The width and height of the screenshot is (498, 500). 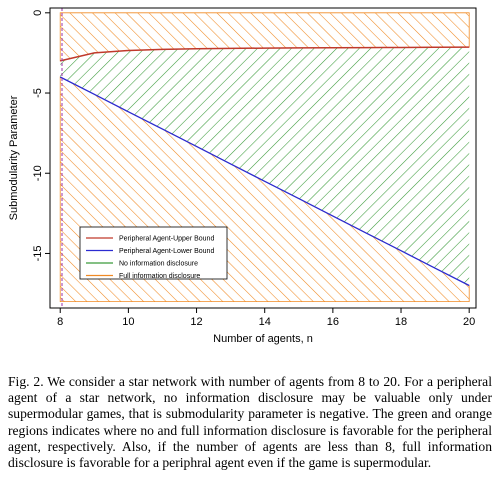 I want to click on x-tick-label: 18, so click(x=401, y=322).